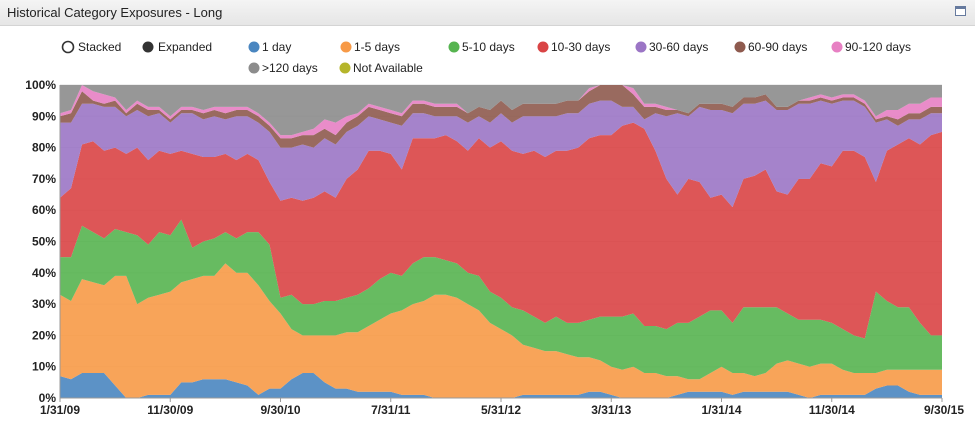 The height and width of the screenshot is (432, 975). I want to click on legend-item: 1 day, so click(270, 47).